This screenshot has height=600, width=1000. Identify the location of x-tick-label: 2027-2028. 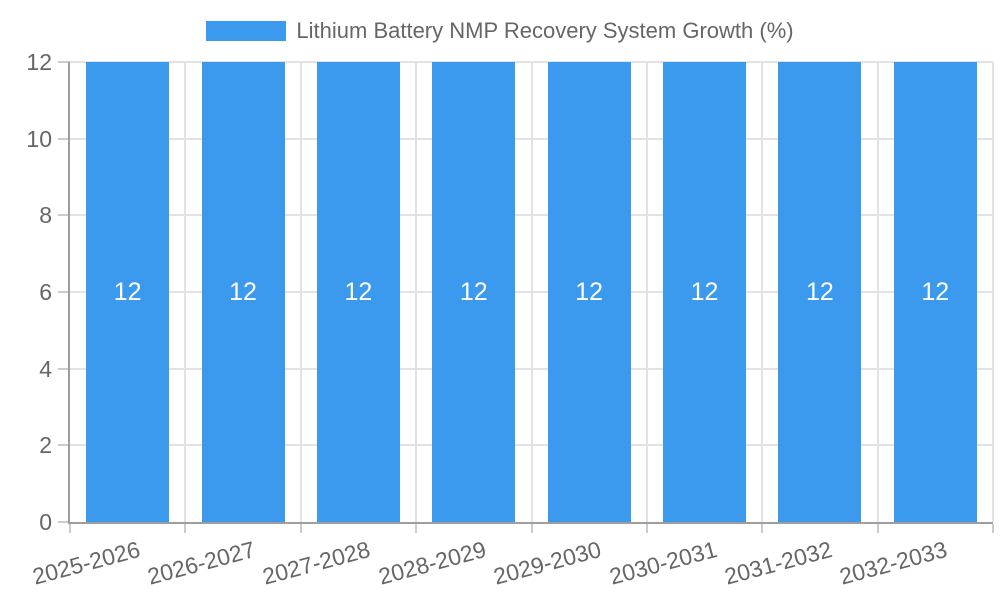
(317, 563).